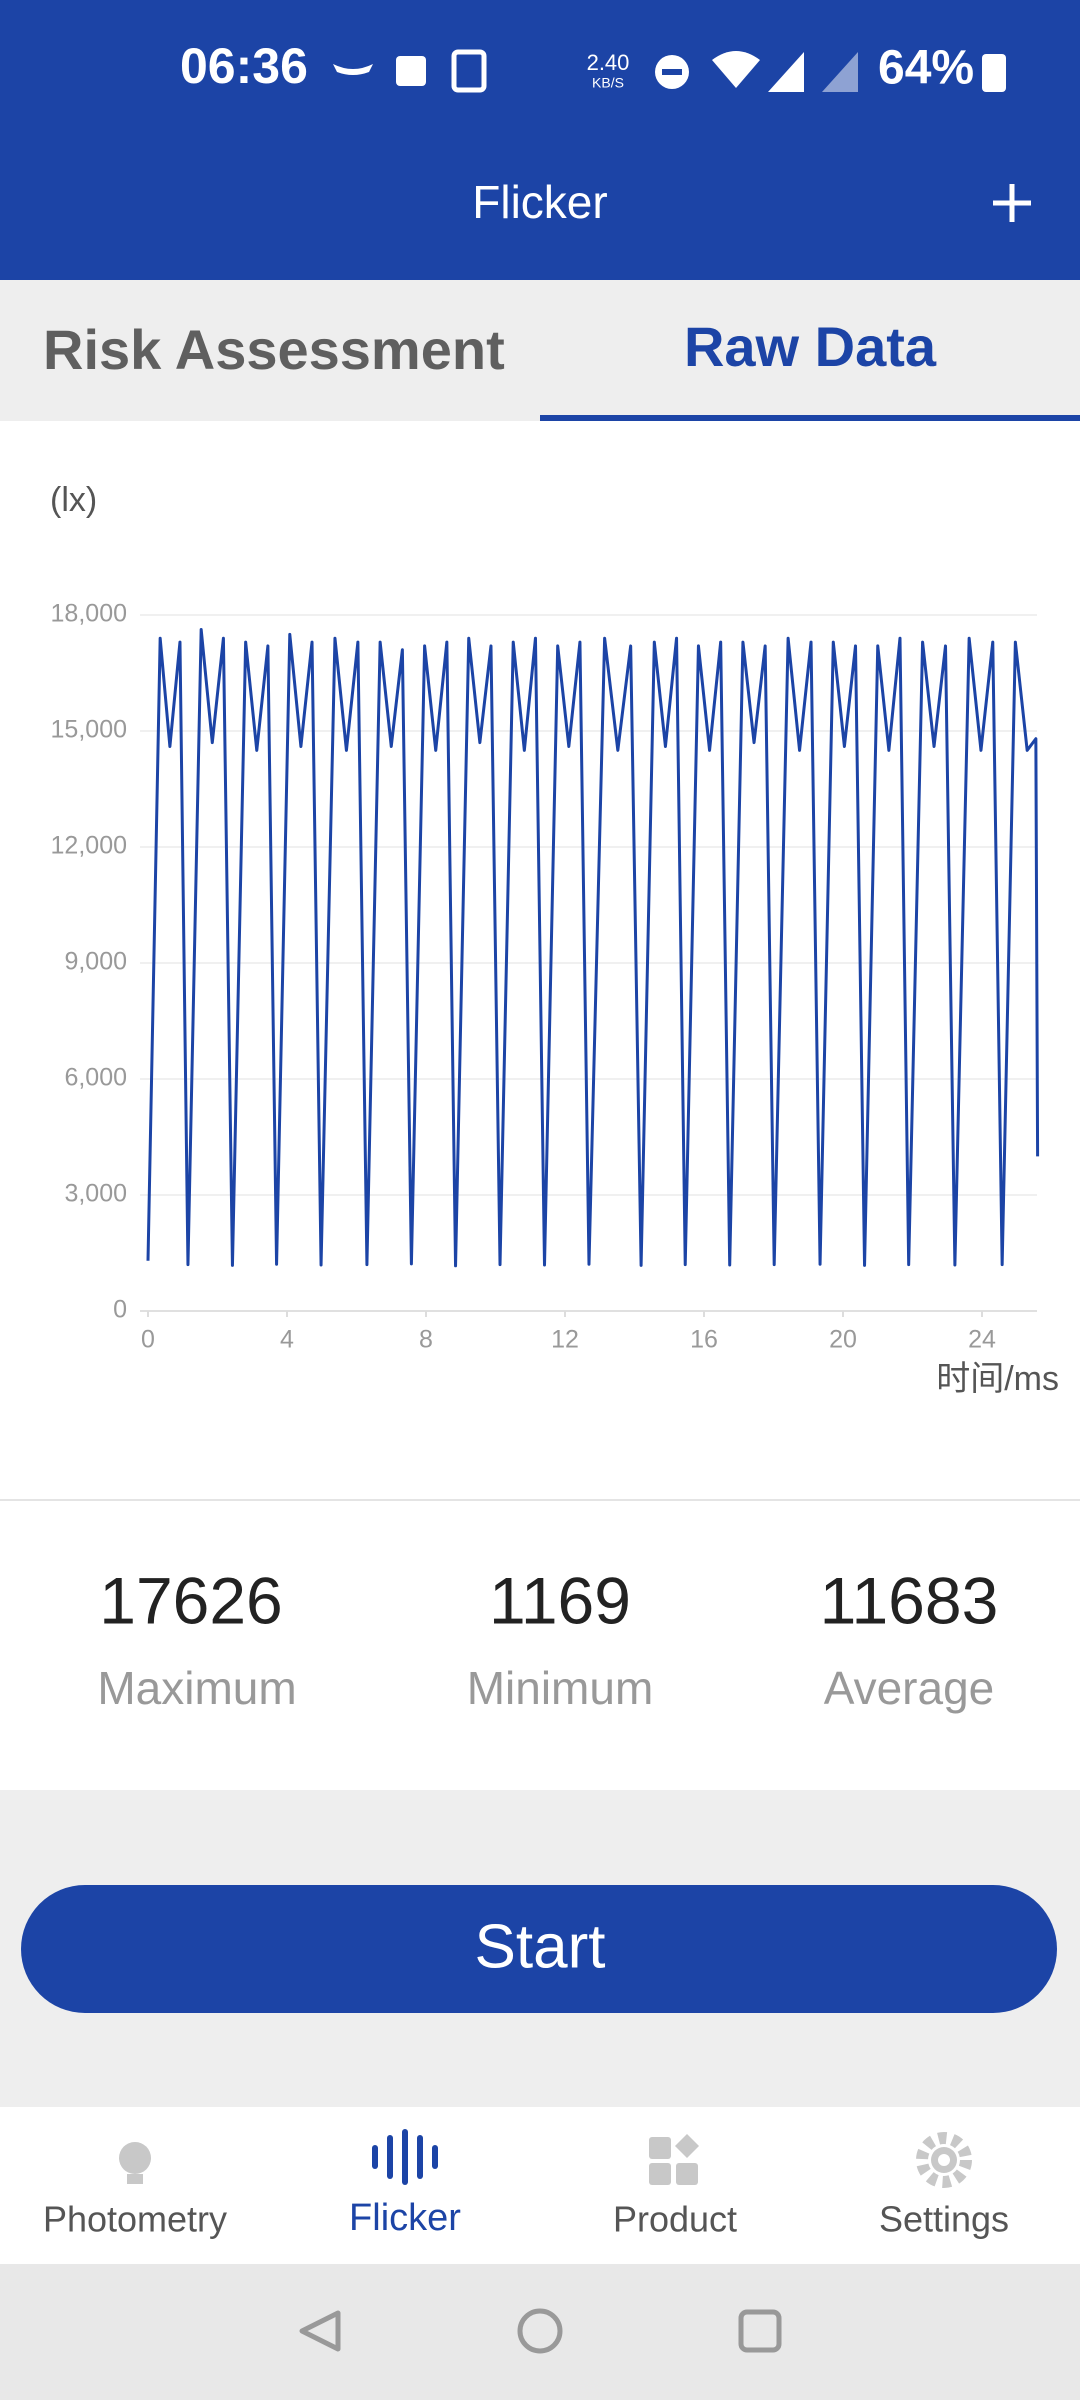 The height and width of the screenshot is (2400, 1080). I want to click on y-unit: (lx), so click(73, 500).